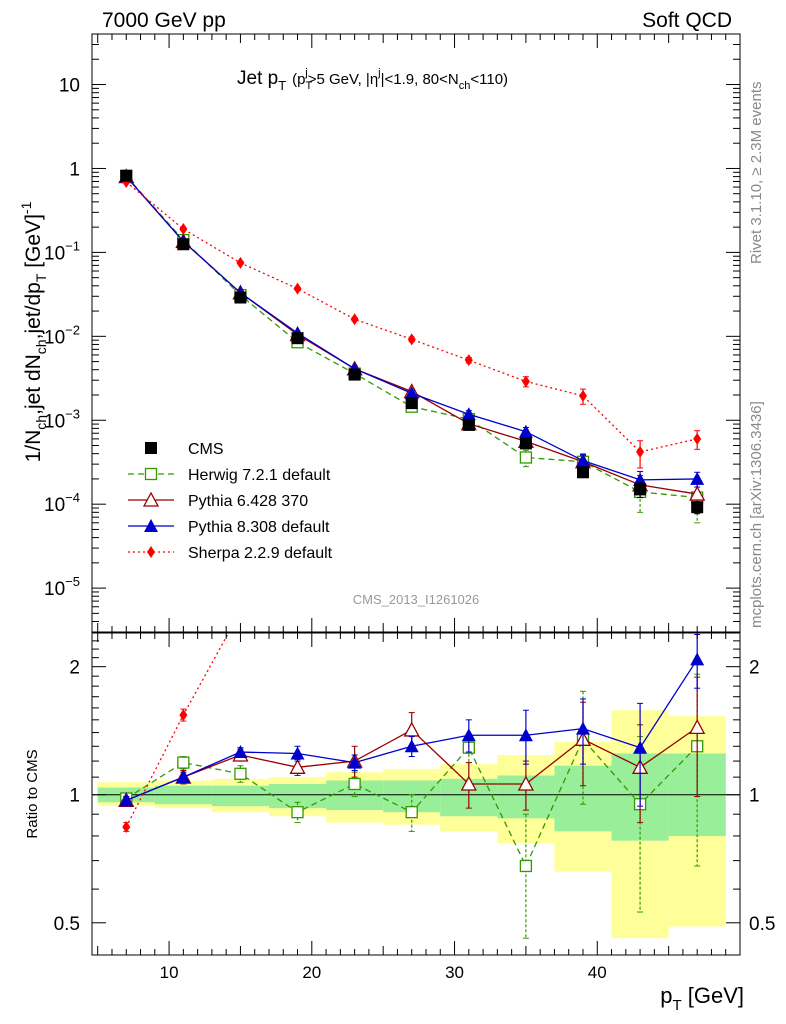 This screenshot has width=786, height=1024. I want to click on x-tick-label: 10, so click(169, 972).